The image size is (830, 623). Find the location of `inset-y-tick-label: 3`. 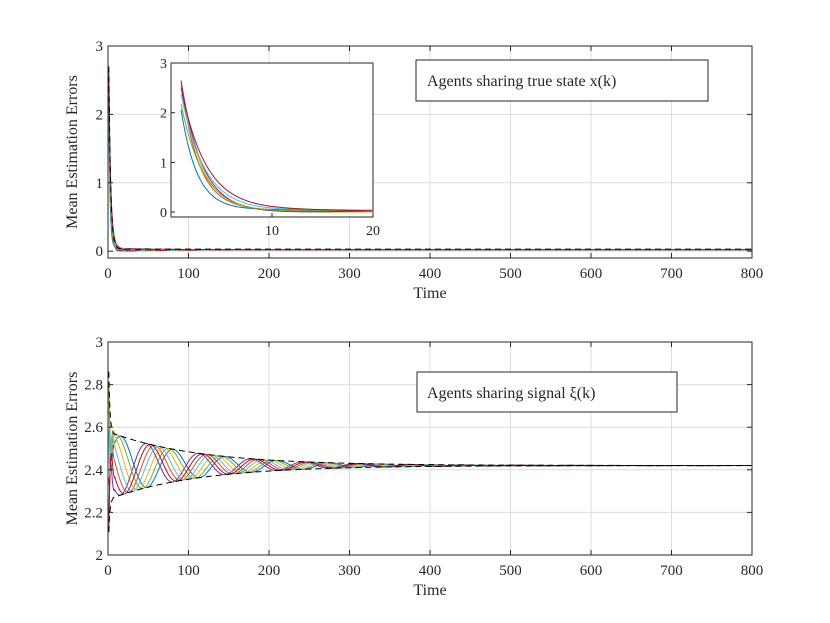

inset-y-tick-label: 3 is located at coordinates (163, 64).